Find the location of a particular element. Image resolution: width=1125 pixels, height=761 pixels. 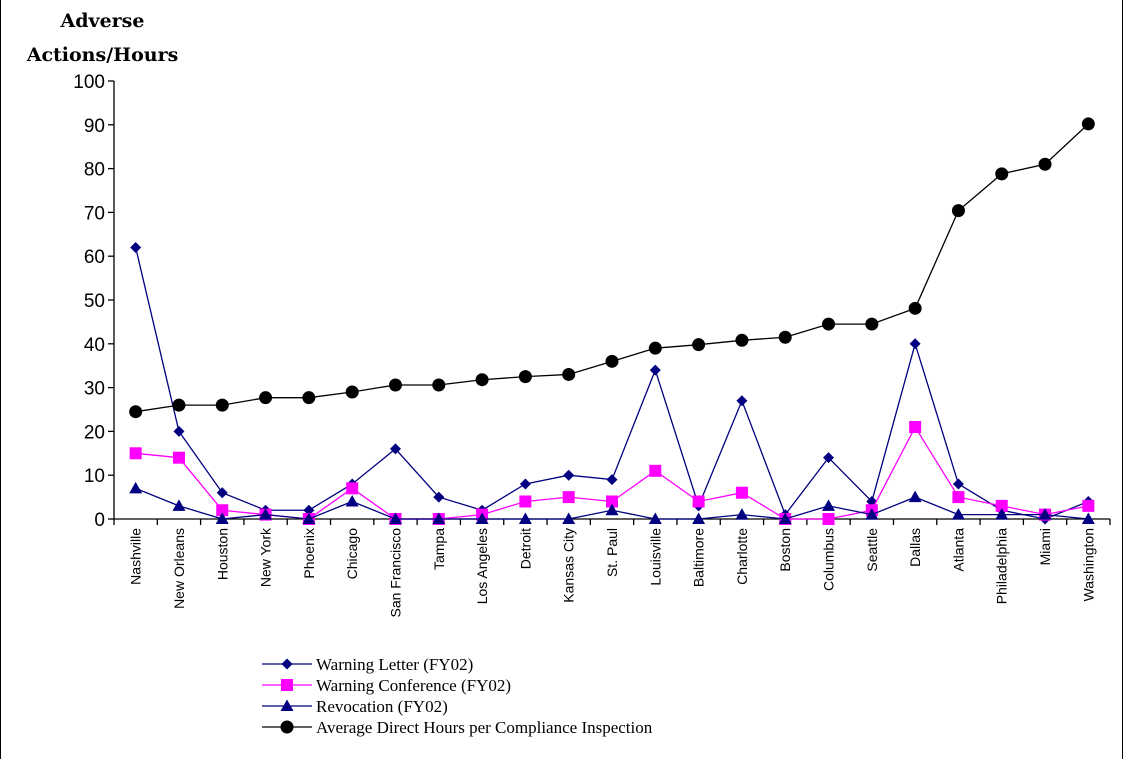

y-tick-label: 70 is located at coordinates (94, 213).